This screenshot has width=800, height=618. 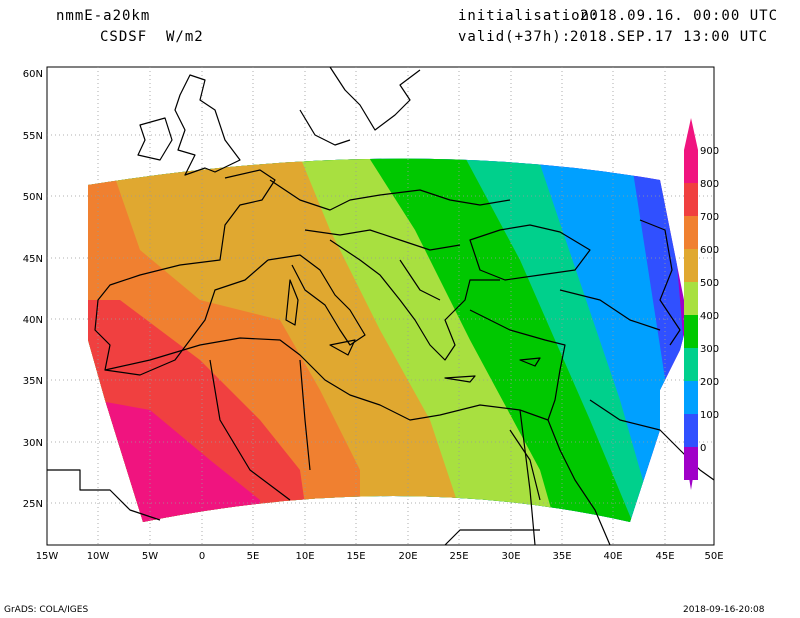 I want to click on init-label: initialisation:, so click(x=529, y=16).